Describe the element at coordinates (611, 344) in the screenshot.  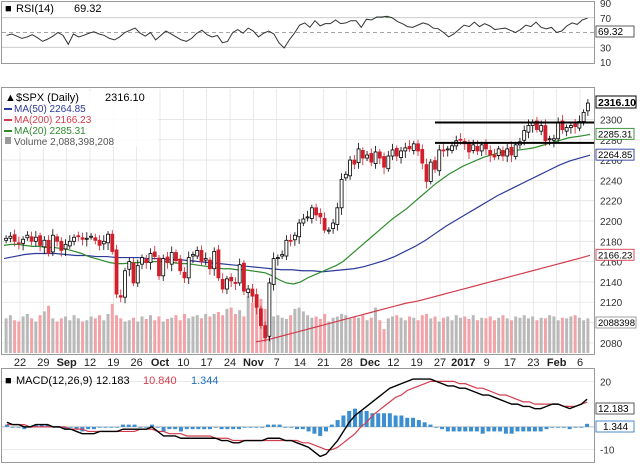
I see `price-tick-label: 2080` at that location.